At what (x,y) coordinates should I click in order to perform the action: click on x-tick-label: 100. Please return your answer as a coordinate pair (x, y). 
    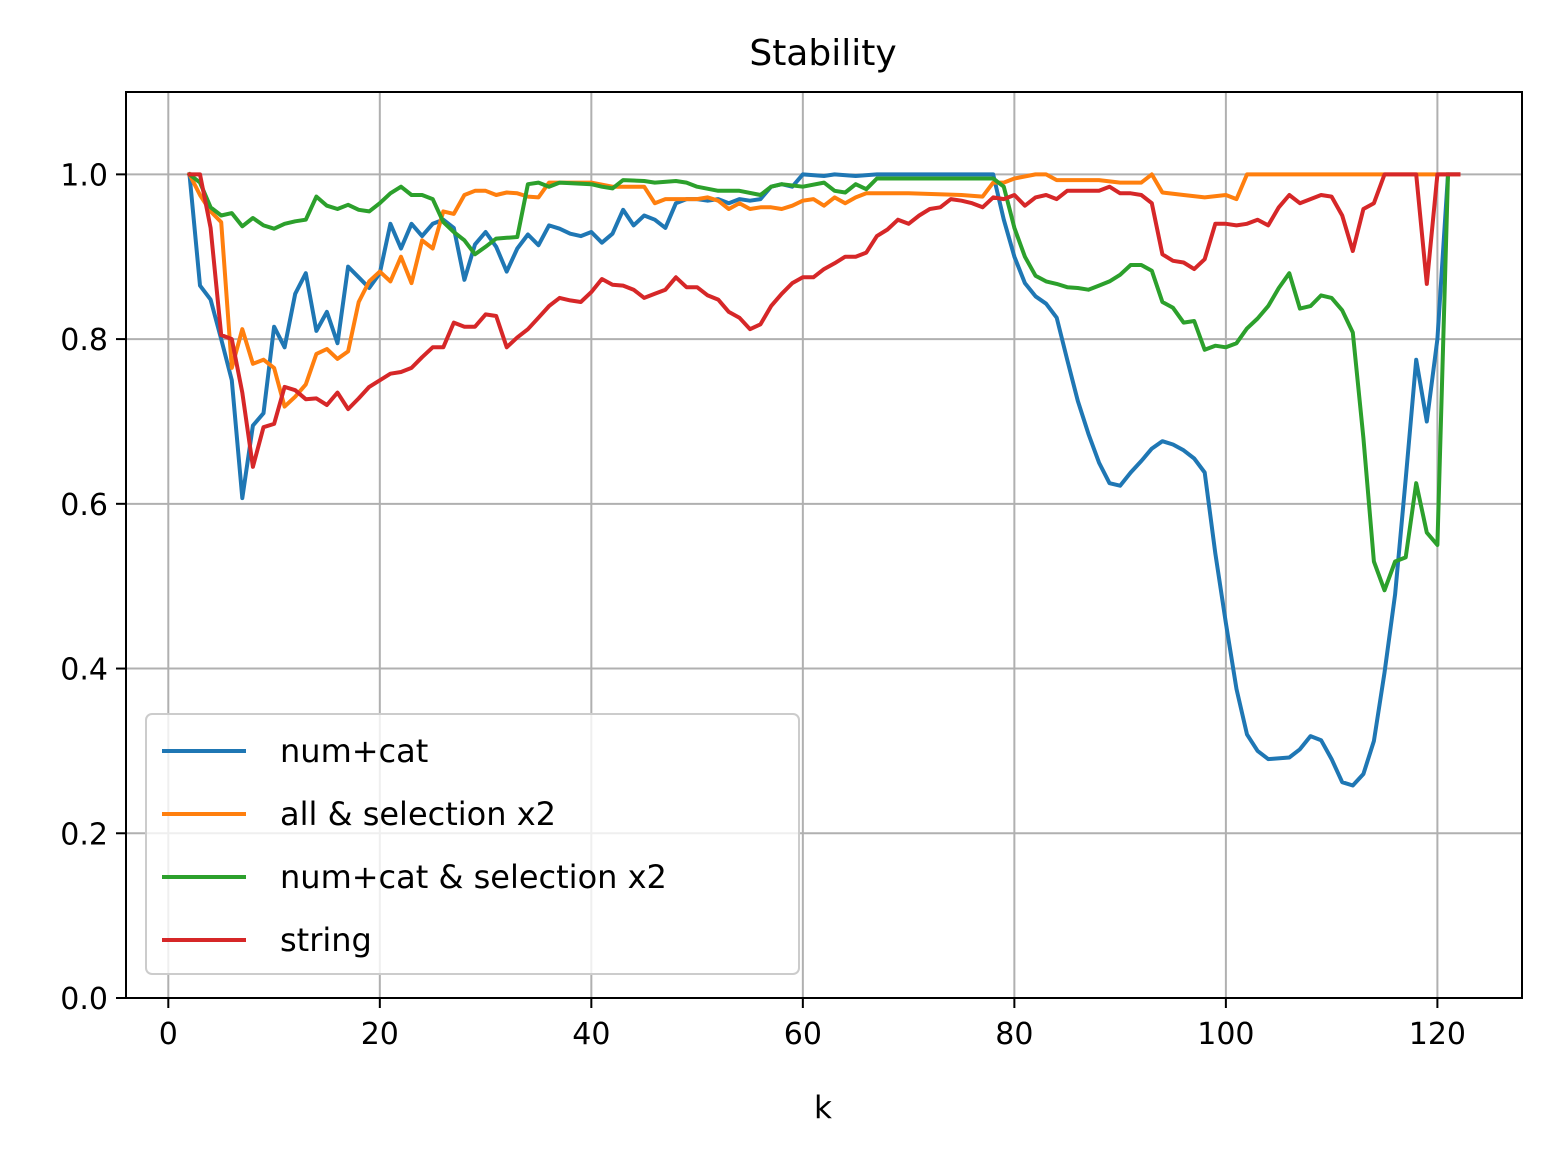
    Looking at the image, I should click on (1225, 1034).